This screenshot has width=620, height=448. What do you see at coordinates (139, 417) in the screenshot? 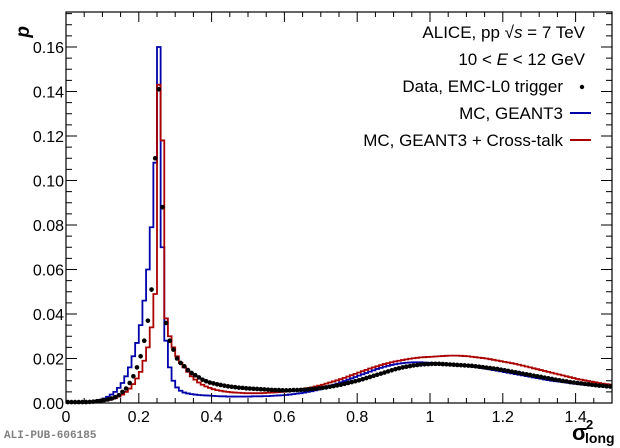
I see `x-tick-label: 0.2` at bounding box center [139, 417].